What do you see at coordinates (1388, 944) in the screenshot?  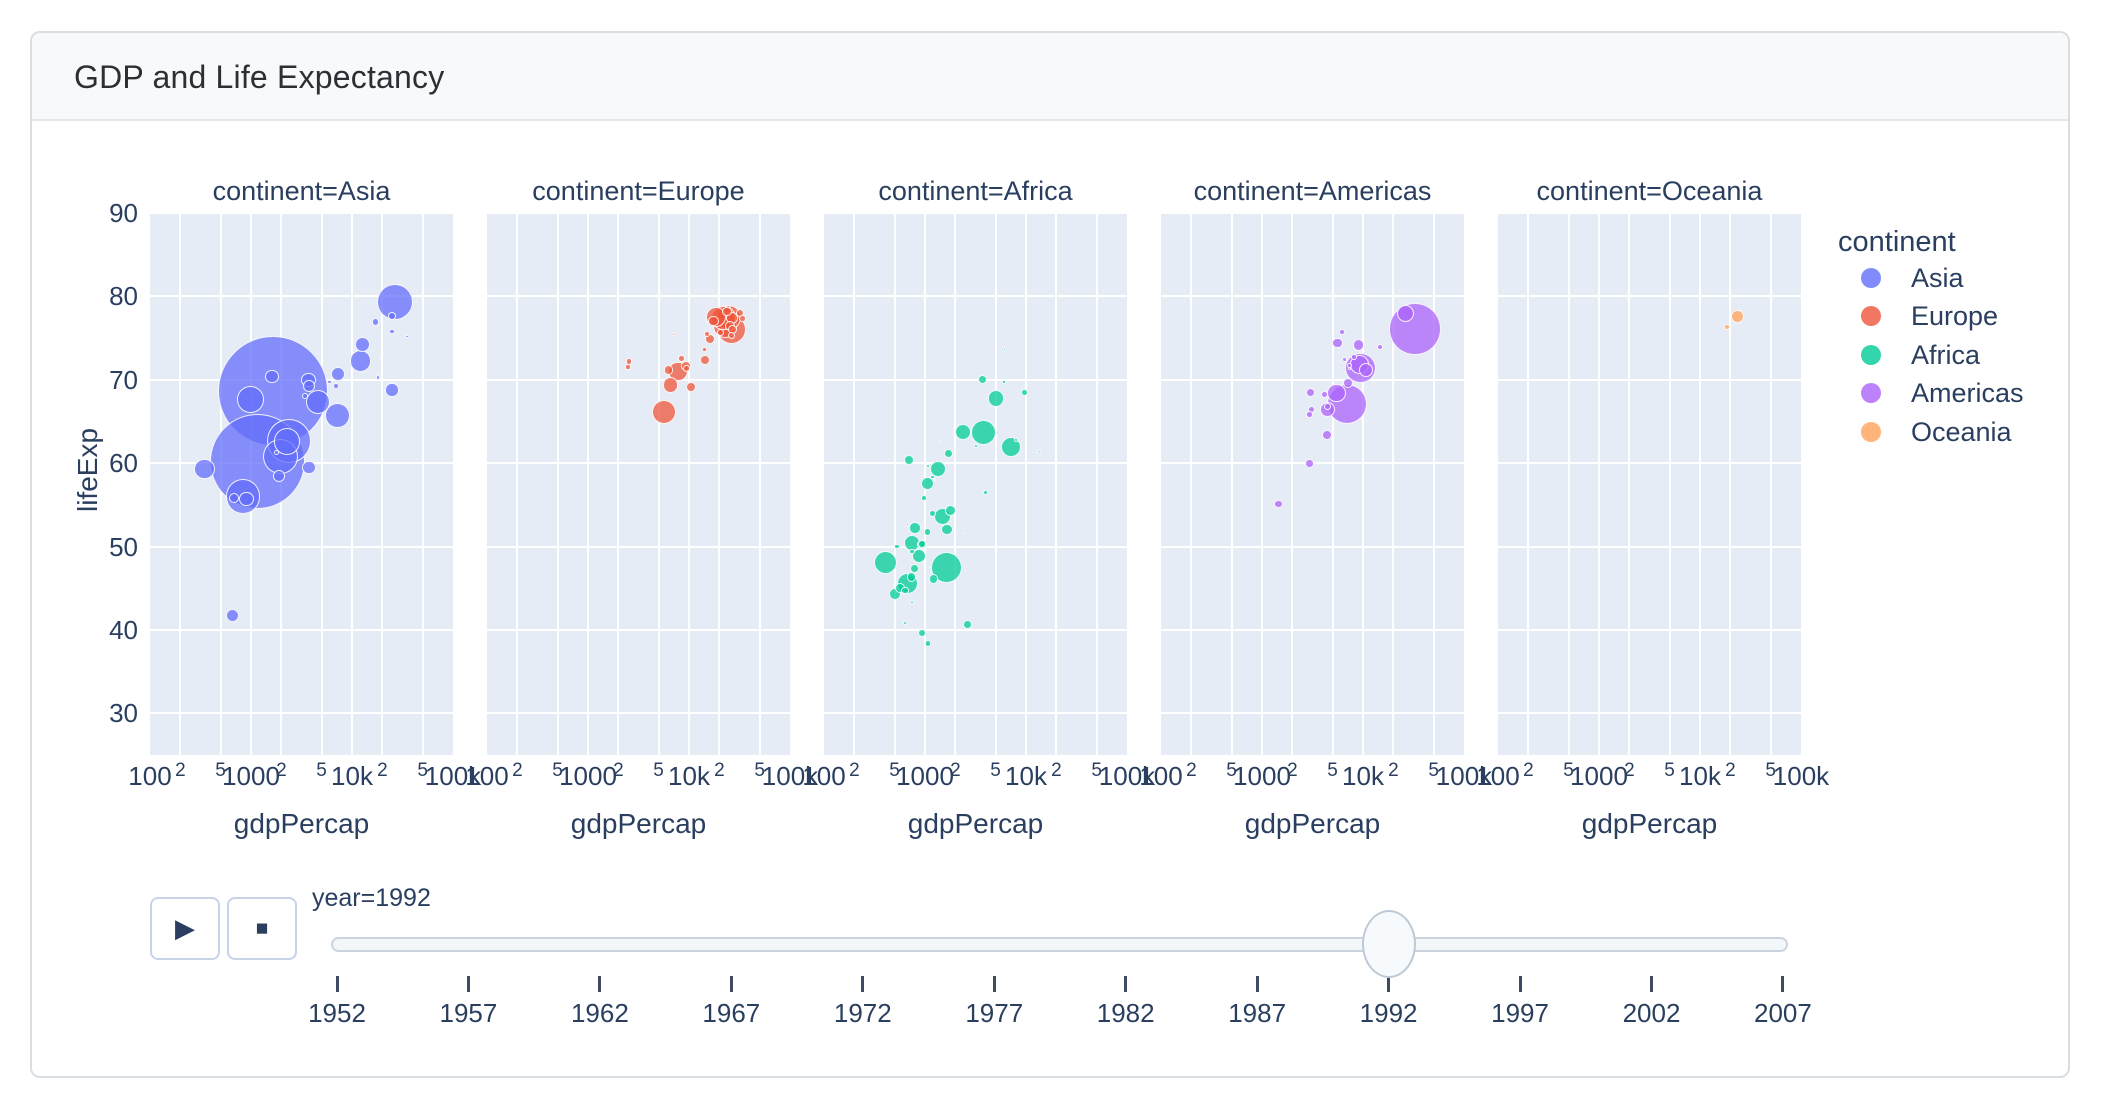 I see `slider-handle` at bounding box center [1388, 944].